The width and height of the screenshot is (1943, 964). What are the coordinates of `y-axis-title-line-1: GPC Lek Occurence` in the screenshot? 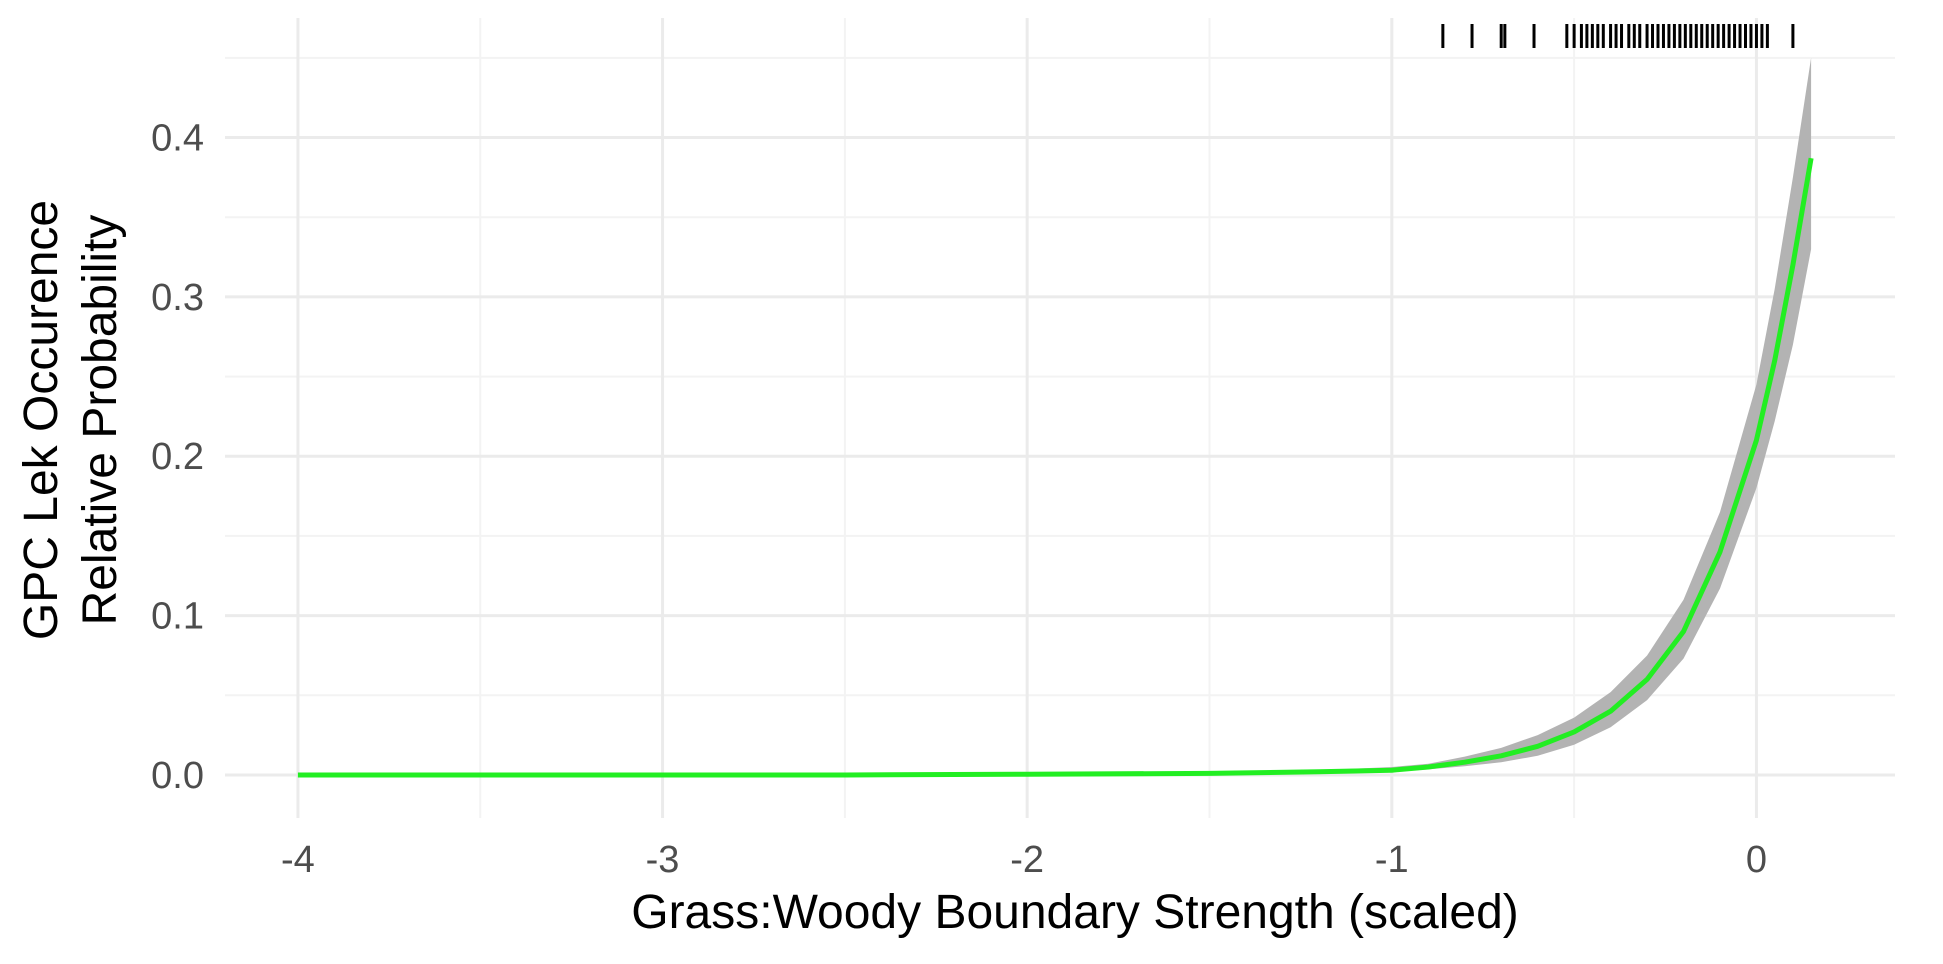 It's located at (41, 420).